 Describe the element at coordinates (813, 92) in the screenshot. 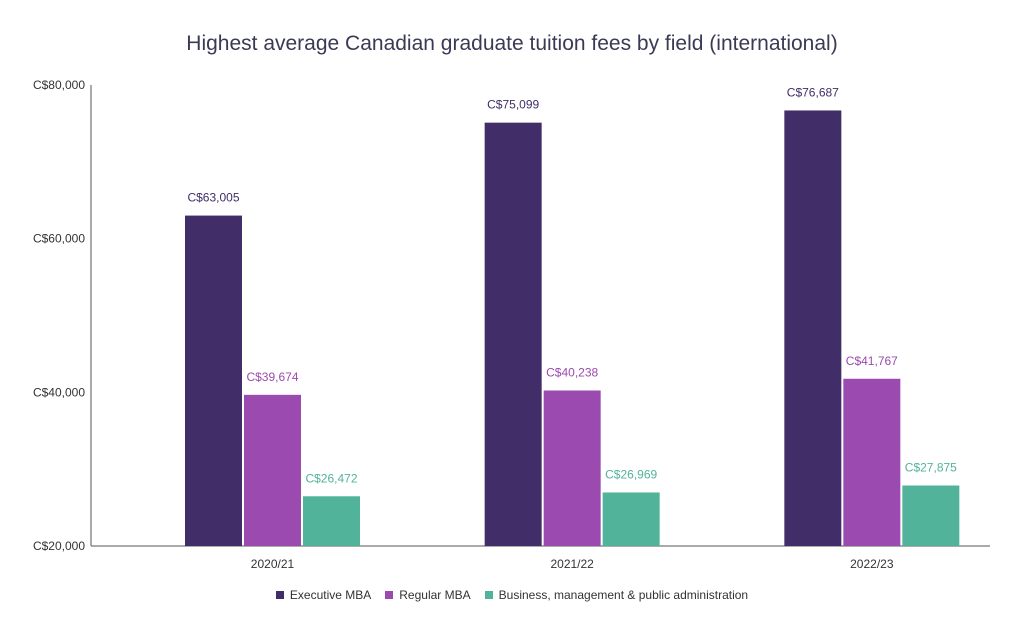

I see `data-label: C$76,687` at that location.